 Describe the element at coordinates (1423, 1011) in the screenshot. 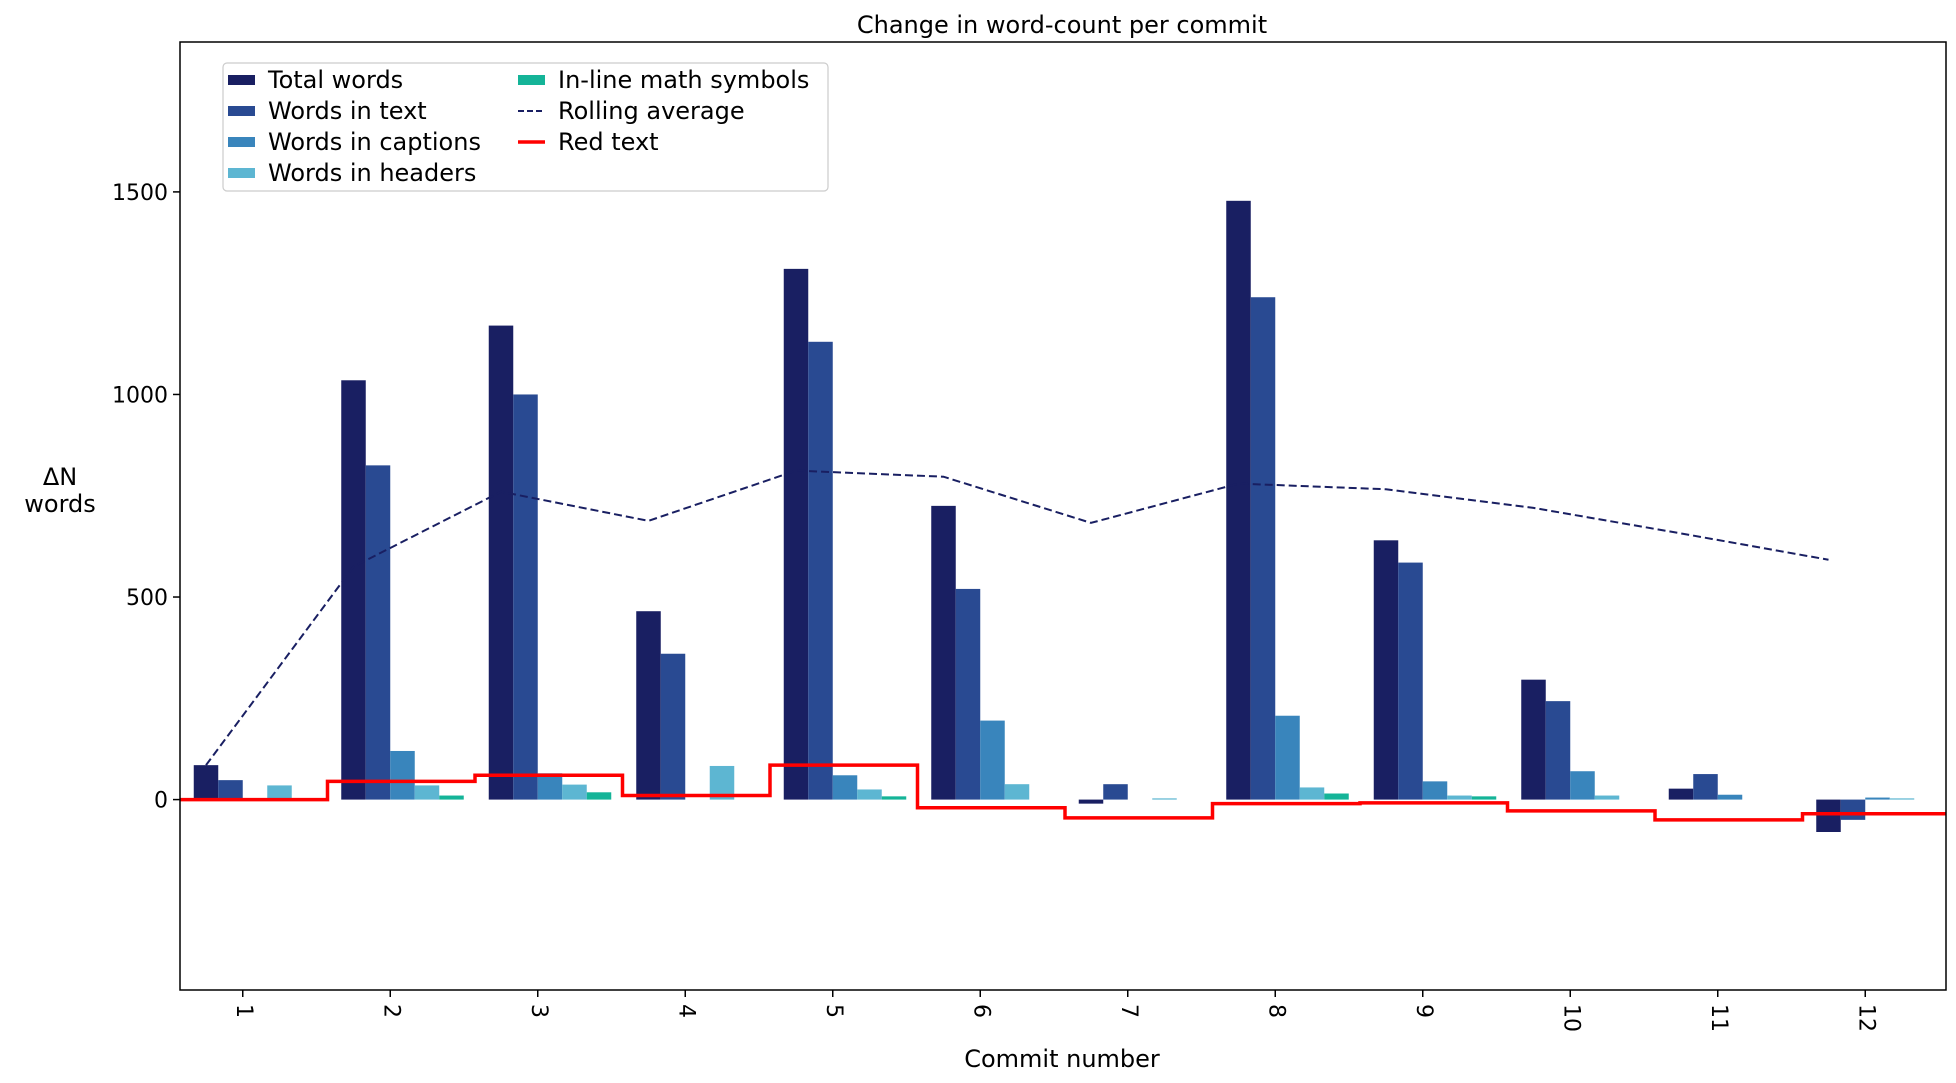

I see `x-tick-label-9: 9` at that location.